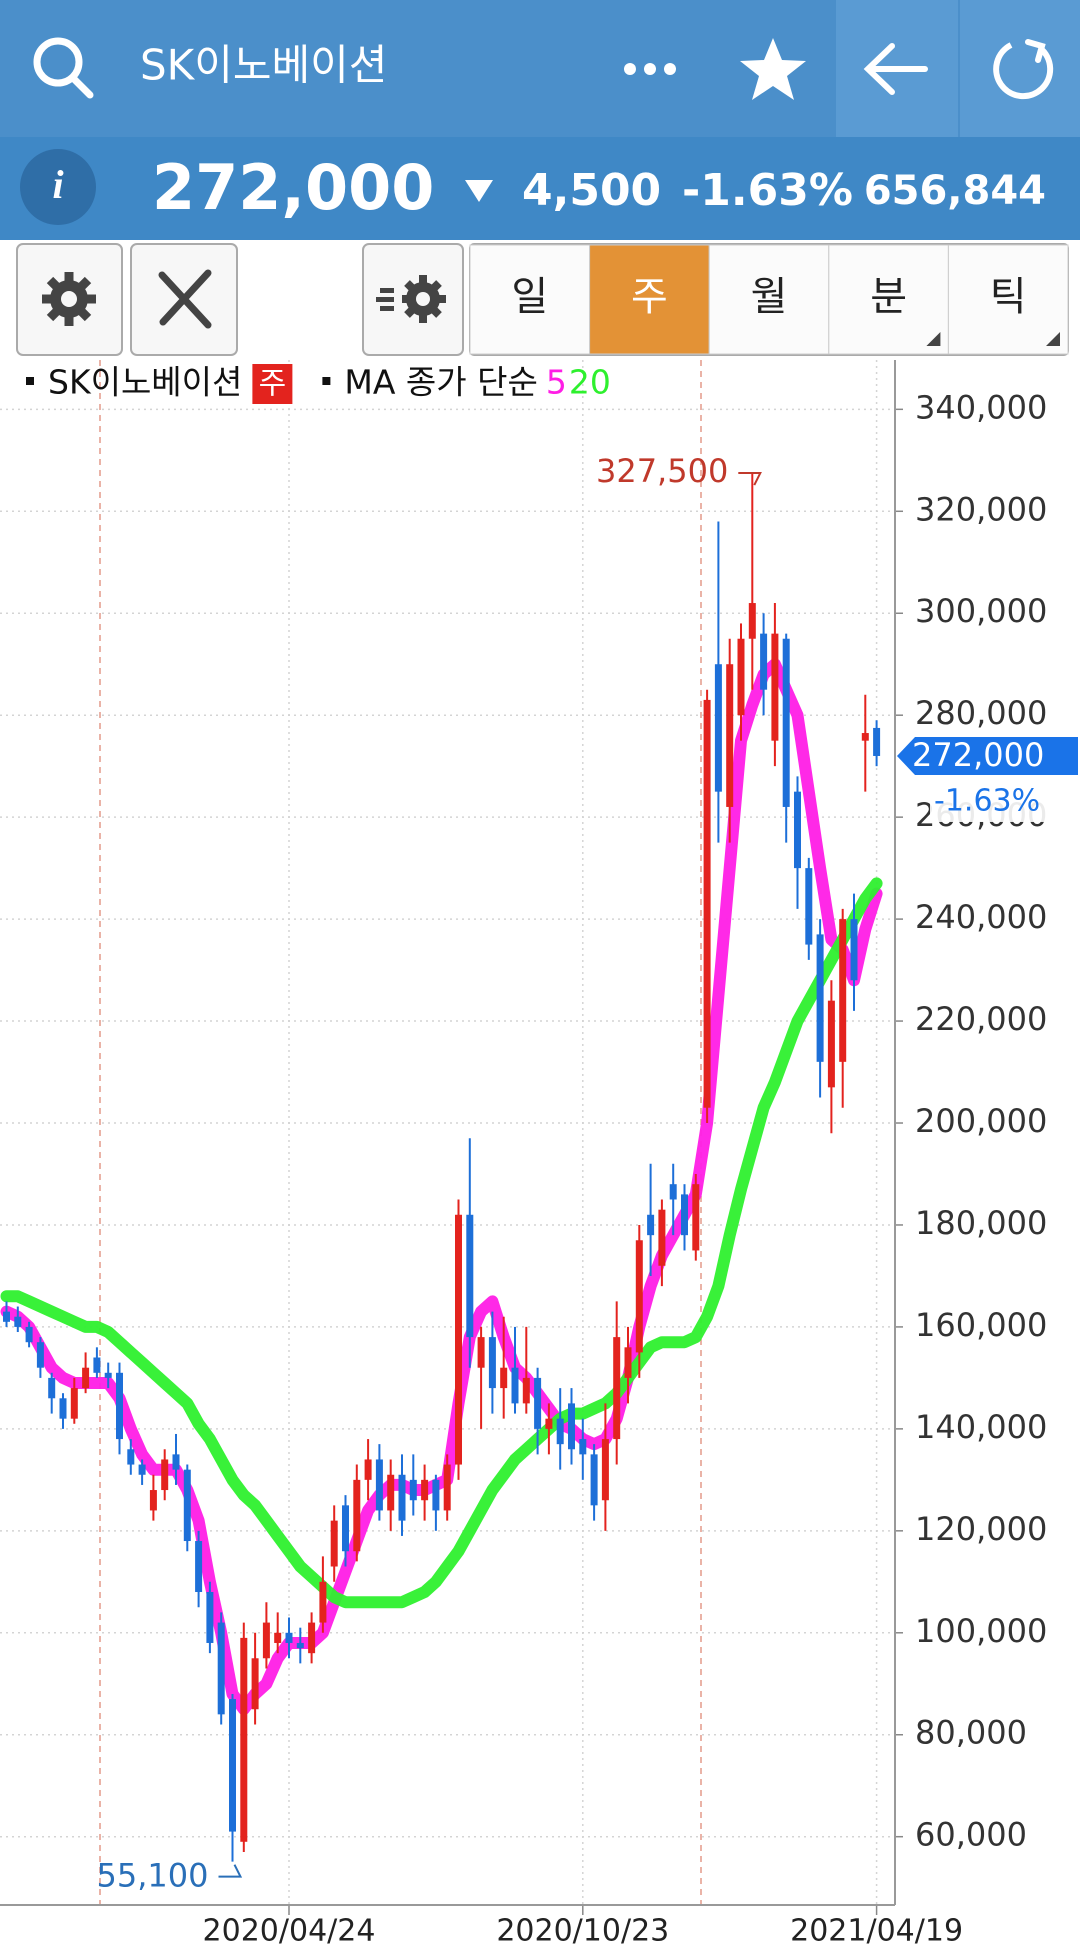 The height and width of the screenshot is (1951, 1080). Describe the element at coordinates (981, 1427) in the screenshot. I see `y-tick-label: 140,000` at that location.